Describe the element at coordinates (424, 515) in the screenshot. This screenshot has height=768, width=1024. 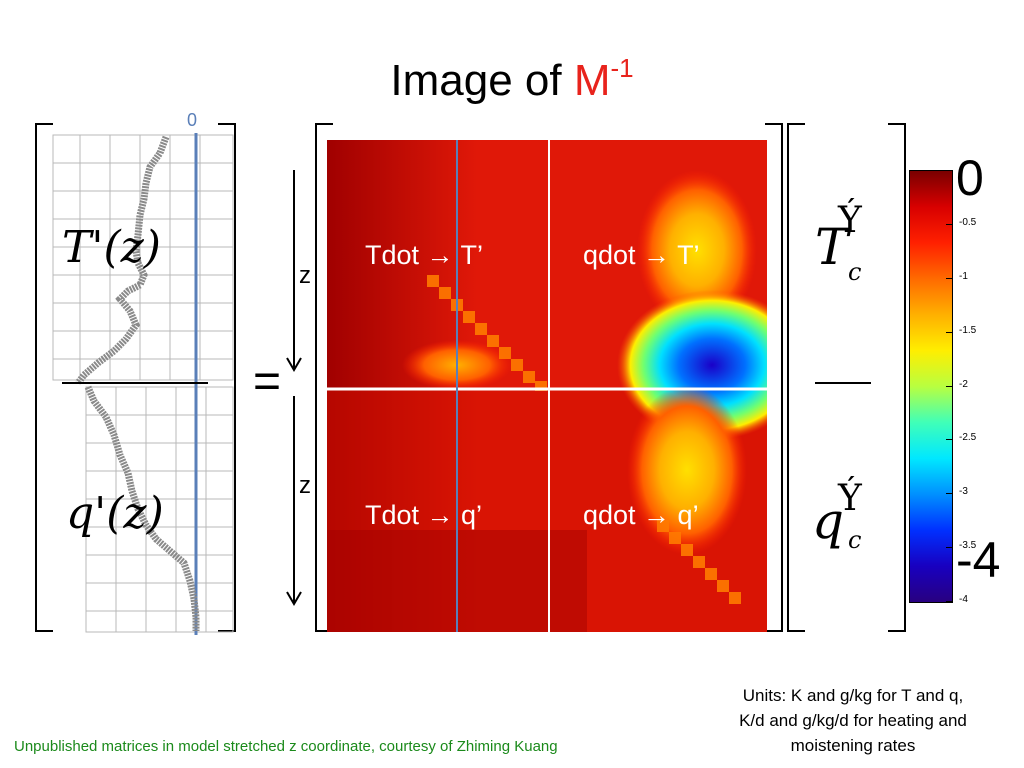
I see `quadrant-bottom-left-label: Tdot → q’` at that location.